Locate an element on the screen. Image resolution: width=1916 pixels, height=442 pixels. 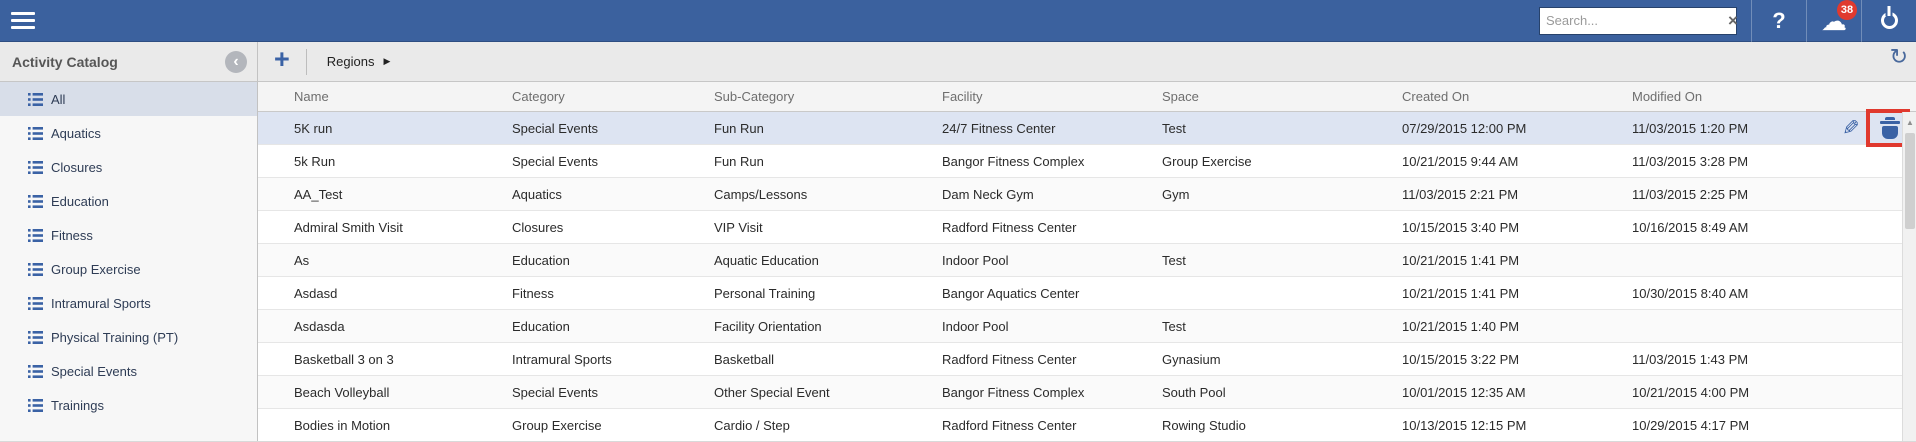
sidebar-item-special-events: Special Events is located at coordinates (128, 371).